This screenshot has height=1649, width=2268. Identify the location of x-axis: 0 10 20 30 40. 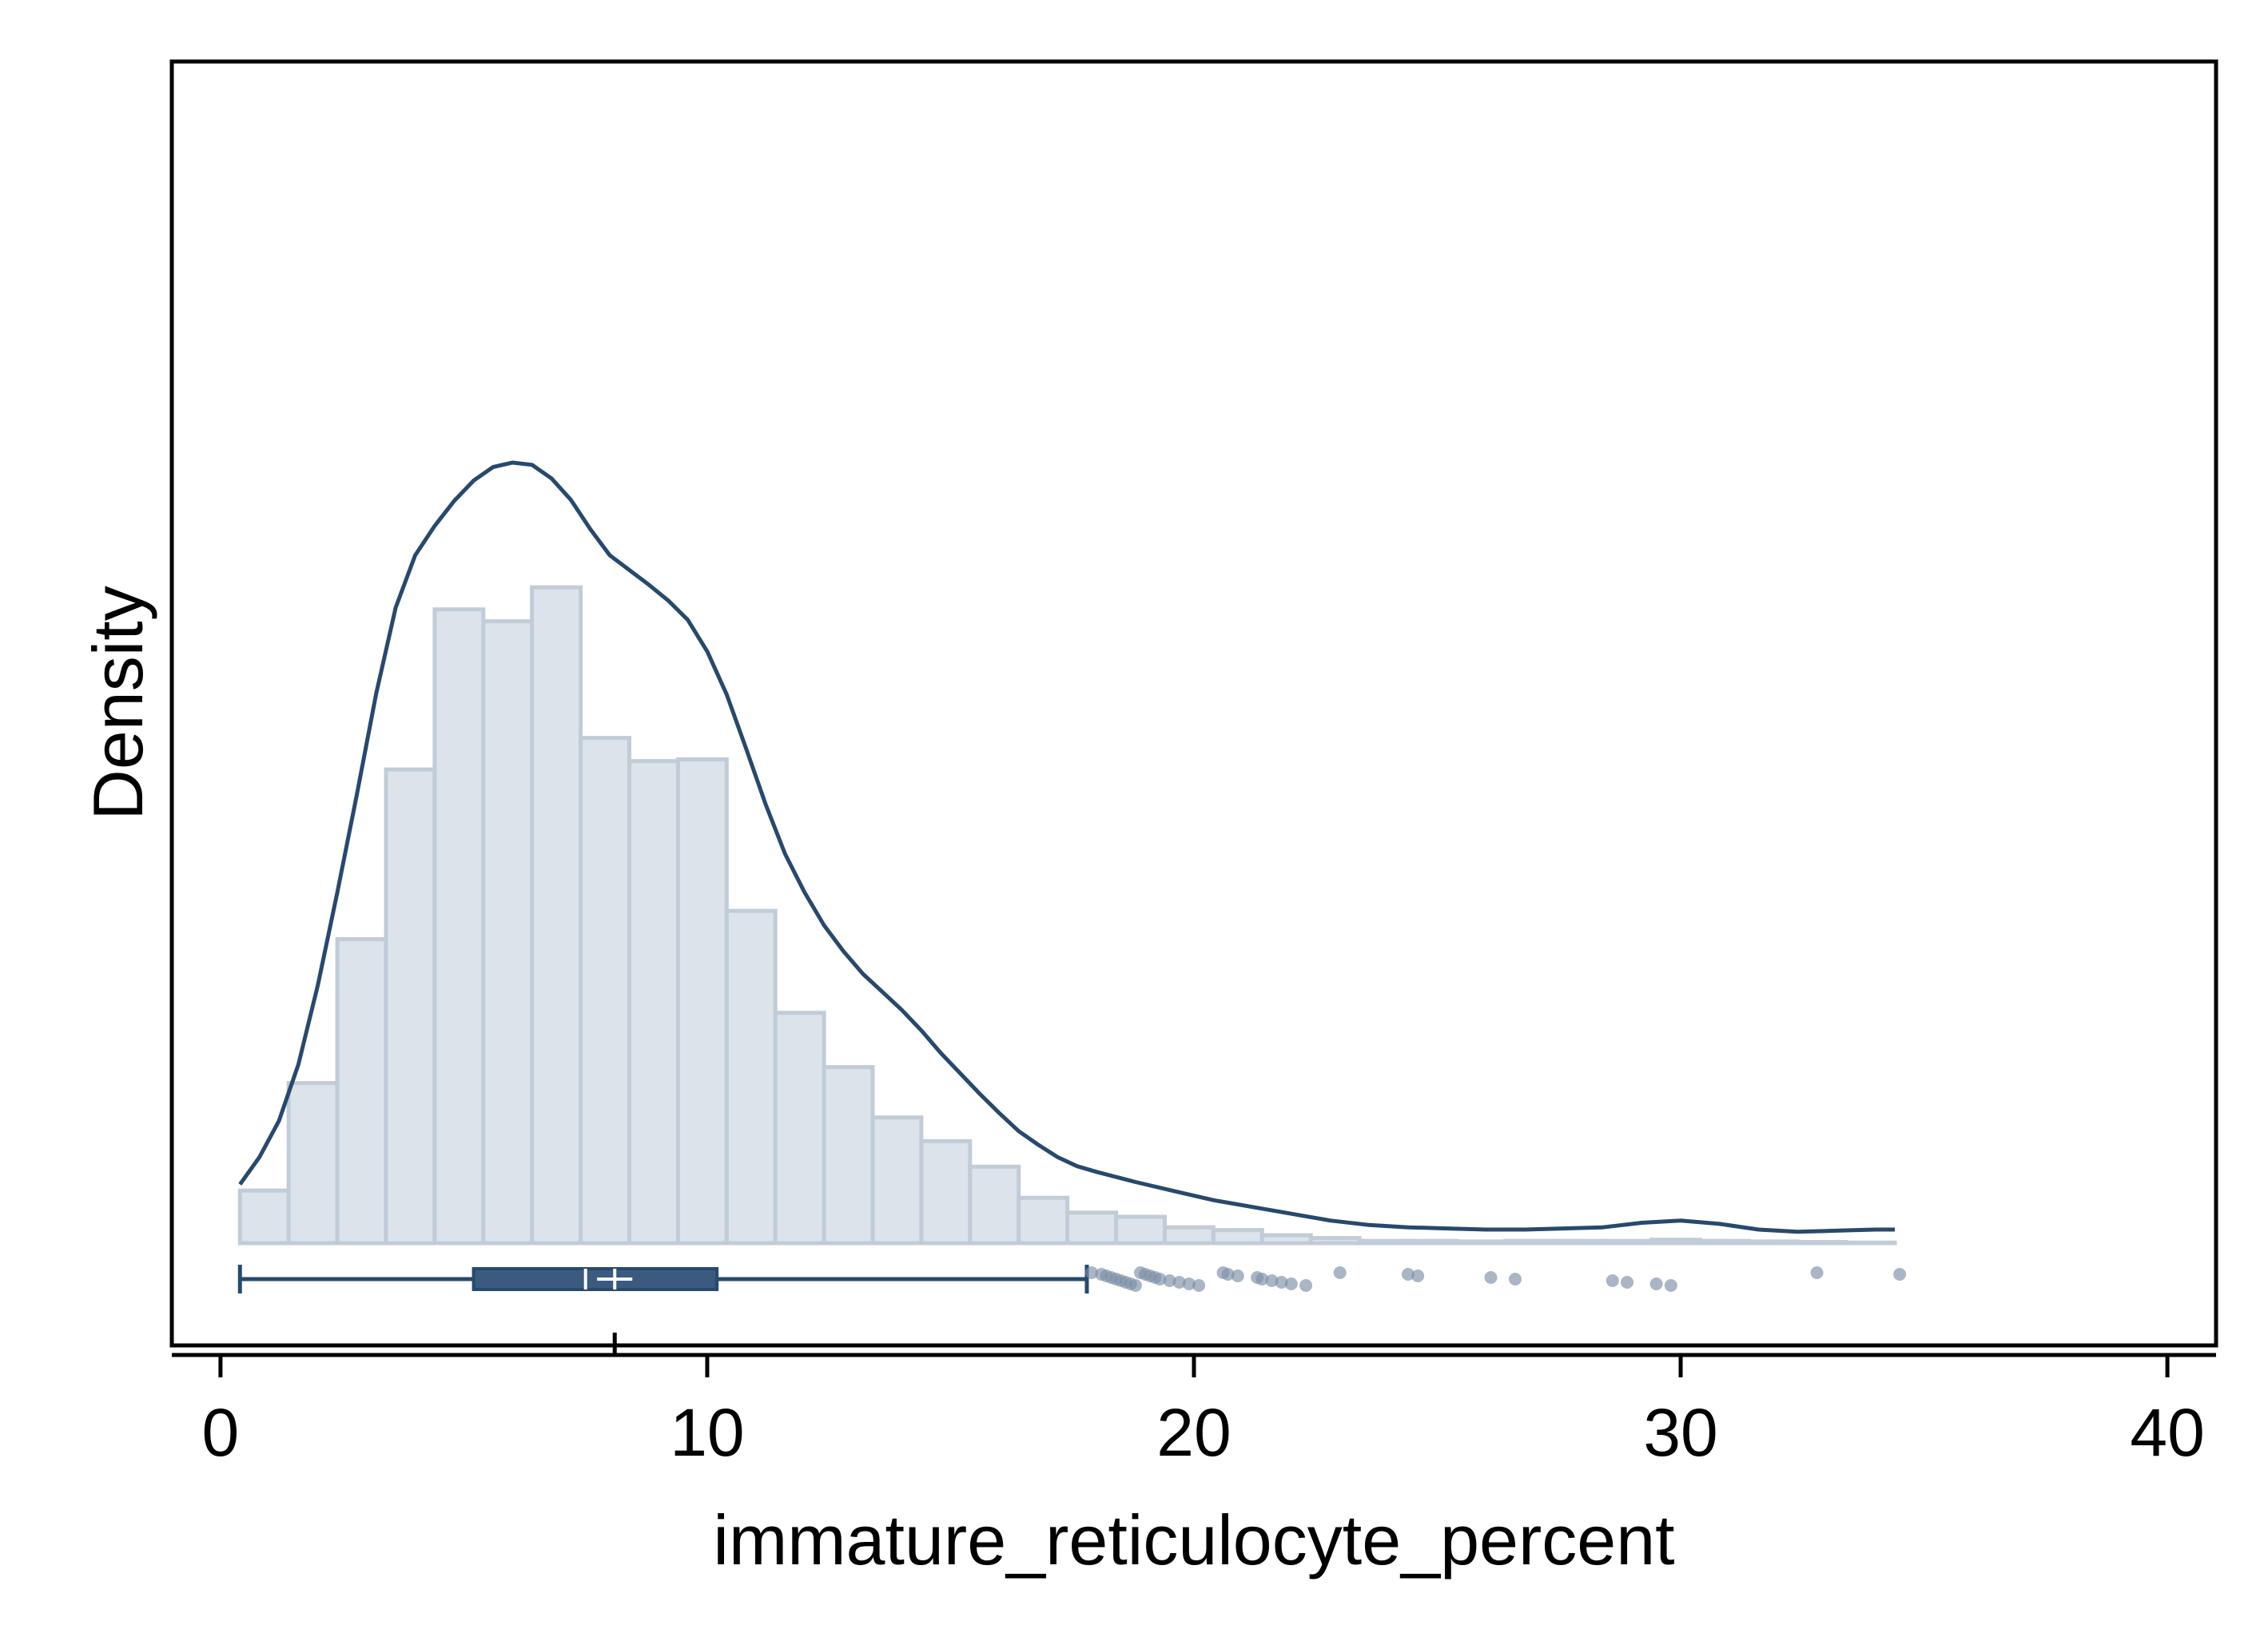
(1194, 1401).